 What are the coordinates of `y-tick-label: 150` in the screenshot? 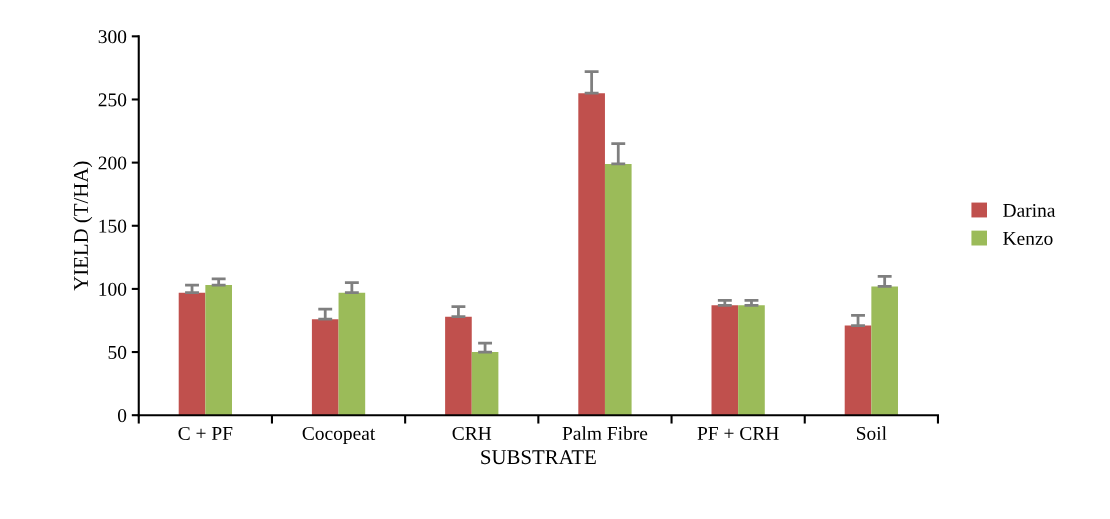 It's located at (113, 226).